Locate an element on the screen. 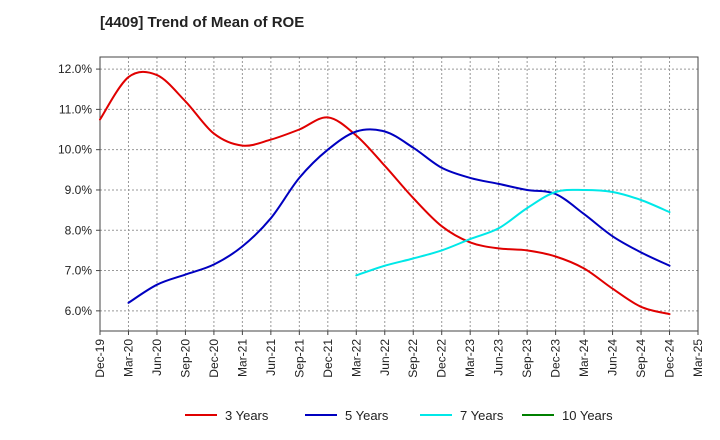 The image size is (720, 440). y-tick-label: 7.0% is located at coordinates (79, 271).